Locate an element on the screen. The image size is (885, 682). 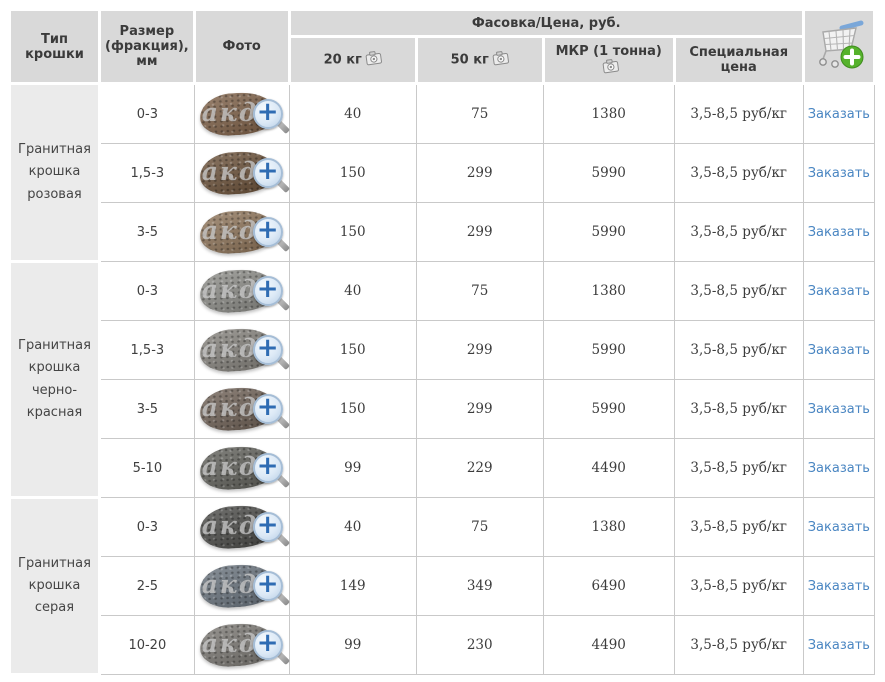
price-20kg-cell: 150 is located at coordinates (352, 350).